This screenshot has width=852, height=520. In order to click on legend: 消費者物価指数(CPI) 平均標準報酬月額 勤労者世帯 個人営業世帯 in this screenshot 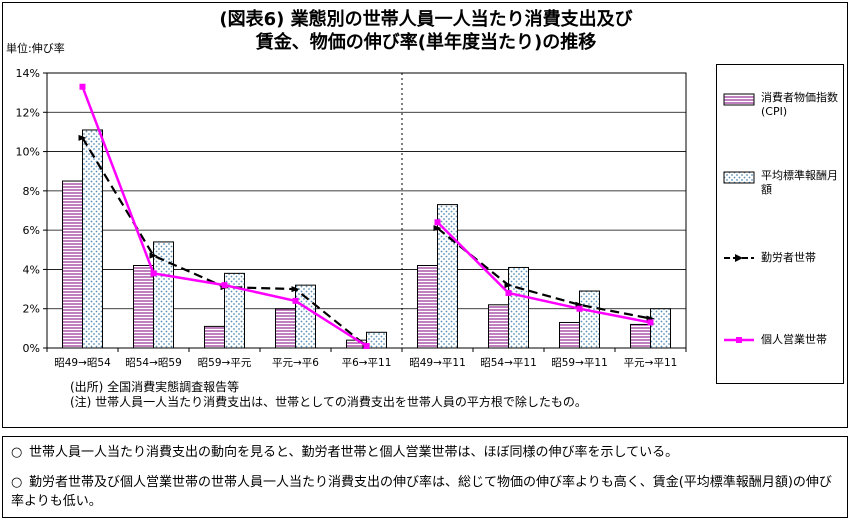, I will do `click(780, 224)`.